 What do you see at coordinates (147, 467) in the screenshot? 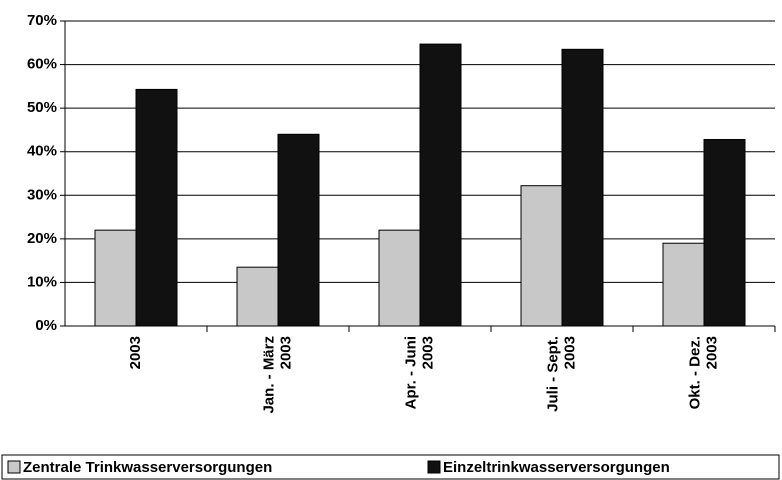
I see `legend-label: Zentrale Trinkwasserversorgungen` at bounding box center [147, 467].